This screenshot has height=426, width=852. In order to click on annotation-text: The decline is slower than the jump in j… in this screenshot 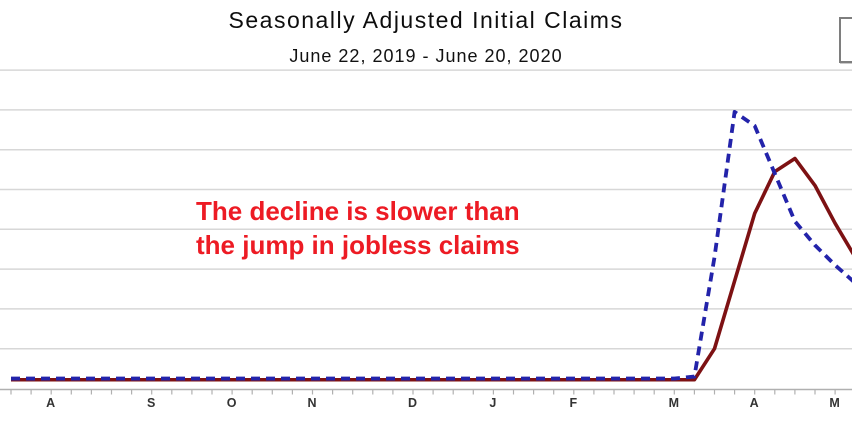, I will do `click(358, 228)`.